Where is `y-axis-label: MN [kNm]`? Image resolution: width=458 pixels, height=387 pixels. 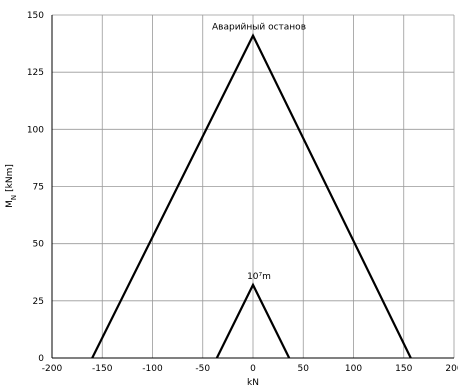 y-axis-label: MN [kNm] is located at coordinates (11, 186).